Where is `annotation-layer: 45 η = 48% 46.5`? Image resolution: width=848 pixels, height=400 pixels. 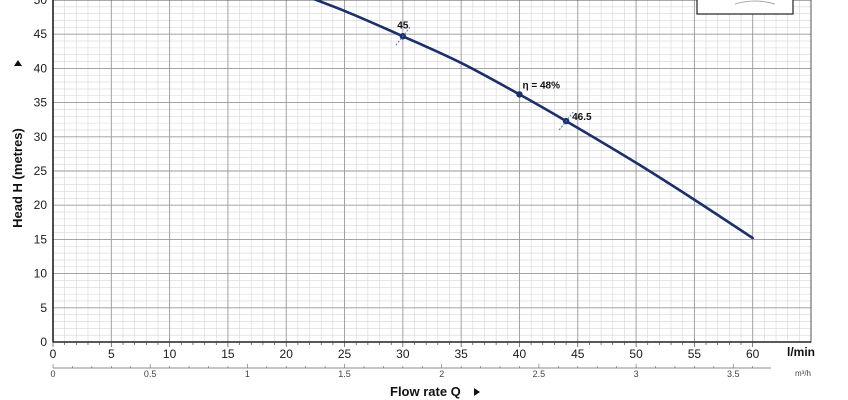
annotation-layer: 45 η = 48% 46.5 is located at coordinates (493, 75).